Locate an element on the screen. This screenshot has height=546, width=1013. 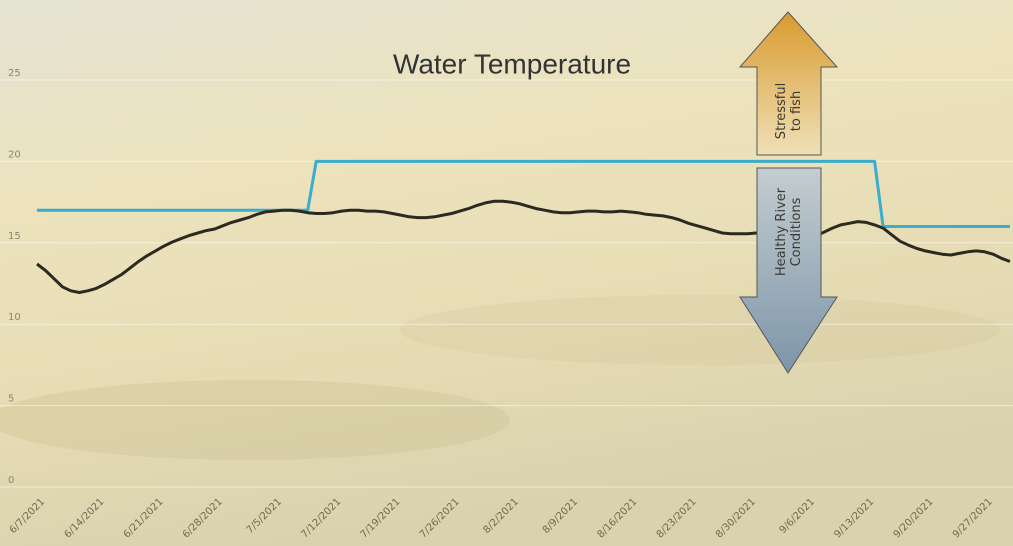
annotation-text: Healthy River is located at coordinates (781, 231).